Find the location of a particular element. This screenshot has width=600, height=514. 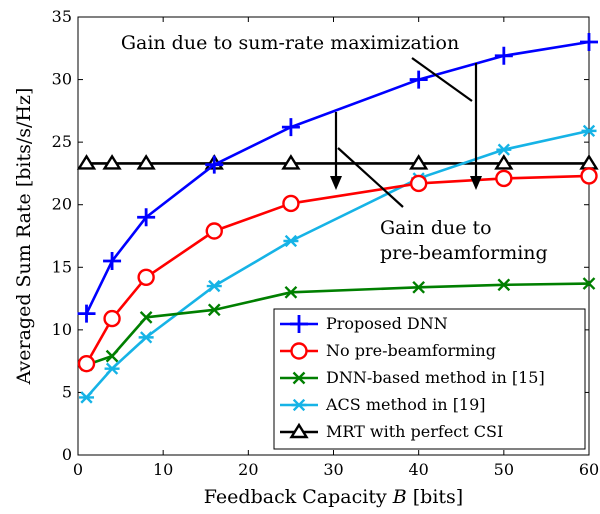

x-tick-label: 30 is located at coordinates (333, 469).